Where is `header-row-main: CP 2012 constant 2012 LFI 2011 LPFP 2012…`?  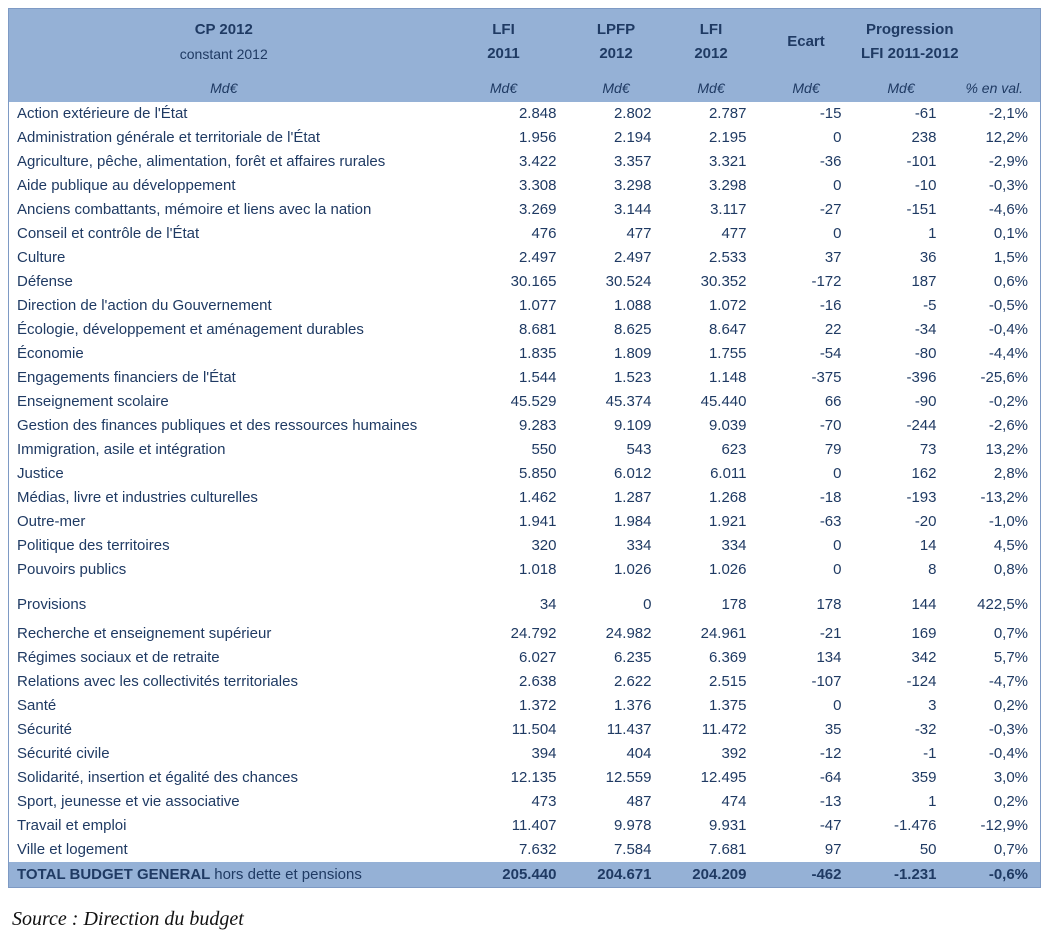
header-row-main: CP 2012 constant 2012 LFI 2011 LPFP 2012… is located at coordinates (524, 41).